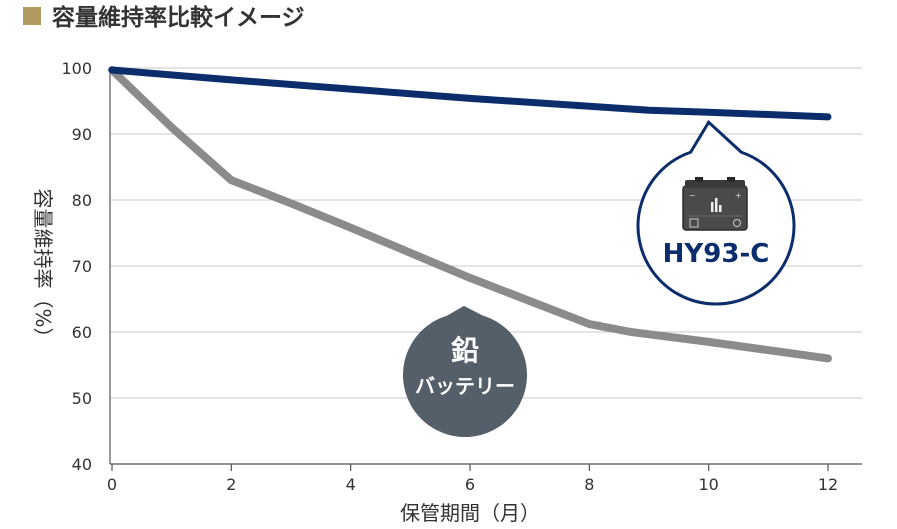  I want to click on series-line-hy93c, so click(470, 93).